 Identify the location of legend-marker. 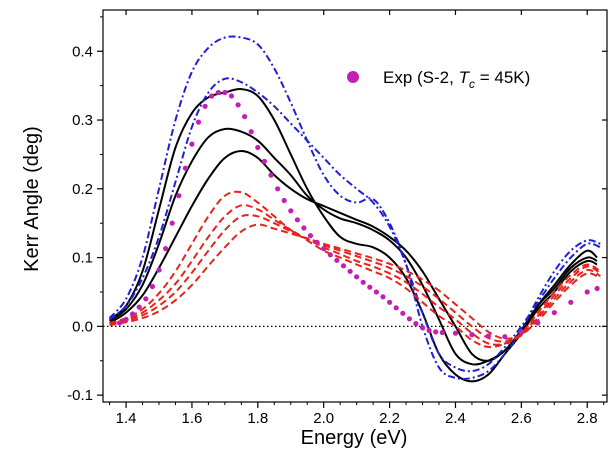
(353, 77).